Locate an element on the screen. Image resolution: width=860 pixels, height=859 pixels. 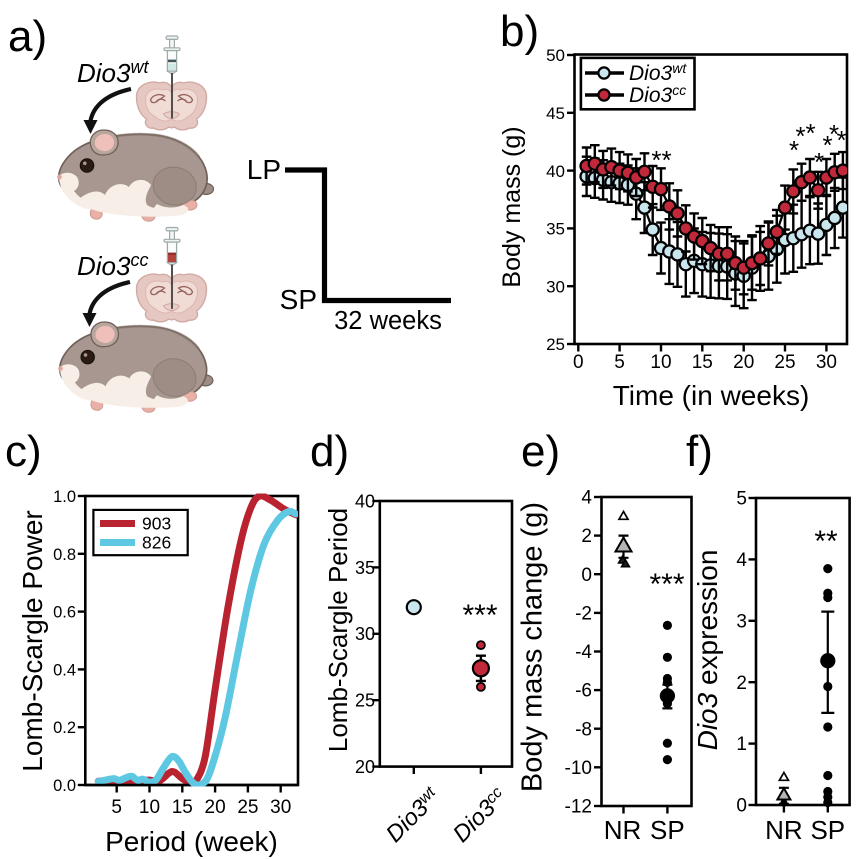
svg-text: 0.8 is located at coordinates (64, 555).